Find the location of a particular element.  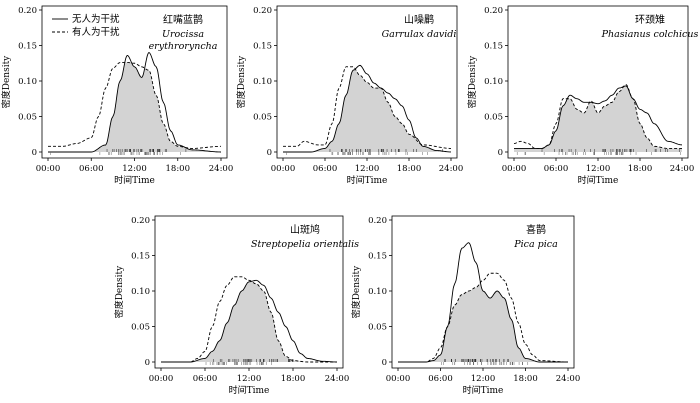

species-name-latin: Streptopelia orientalis is located at coordinates (305, 244).